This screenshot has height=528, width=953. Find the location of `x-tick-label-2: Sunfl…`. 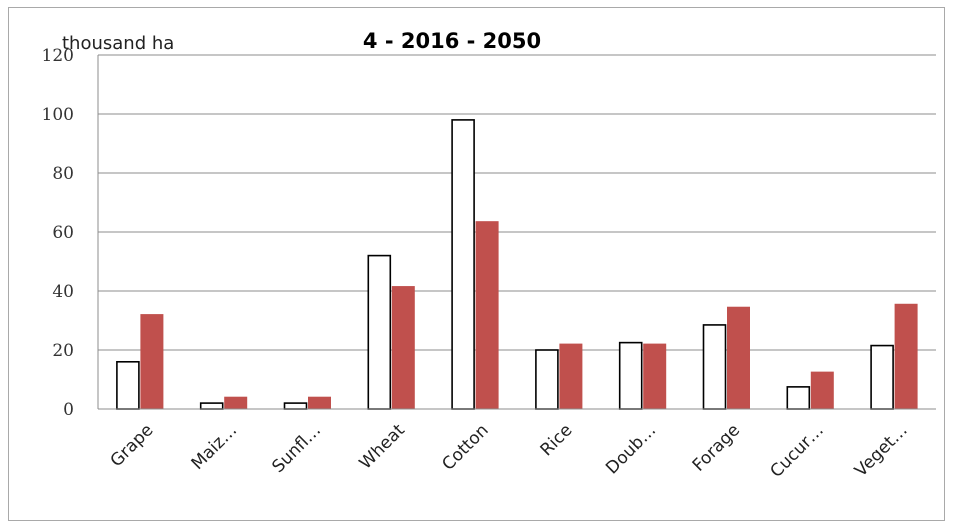

x-tick-label-2: Sunfl… is located at coordinates (296, 448).